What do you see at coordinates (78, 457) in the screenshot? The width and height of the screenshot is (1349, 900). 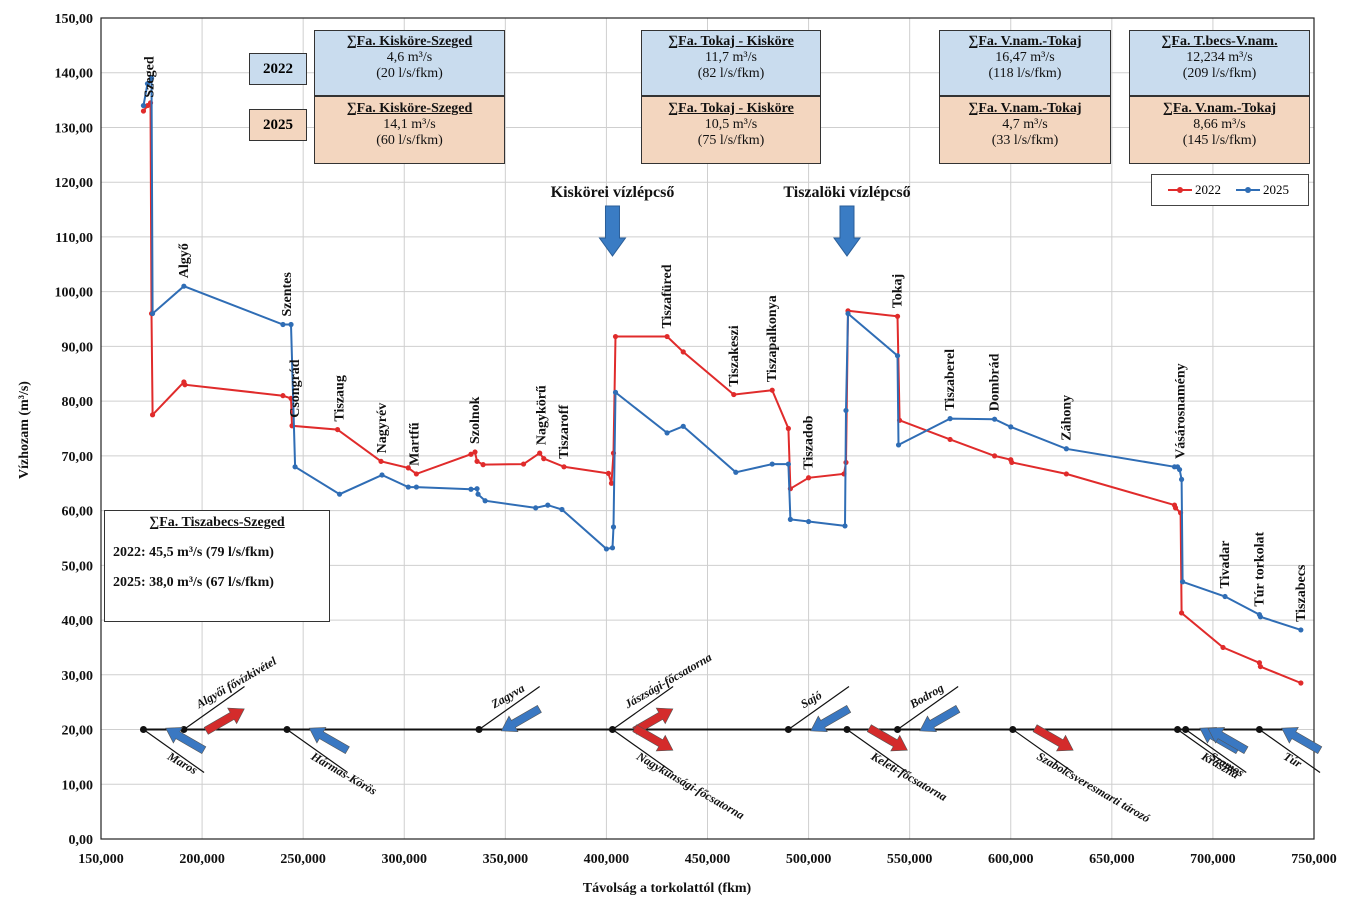 I see `y-tick-label: 70,00` at bounding box center [78, 457].